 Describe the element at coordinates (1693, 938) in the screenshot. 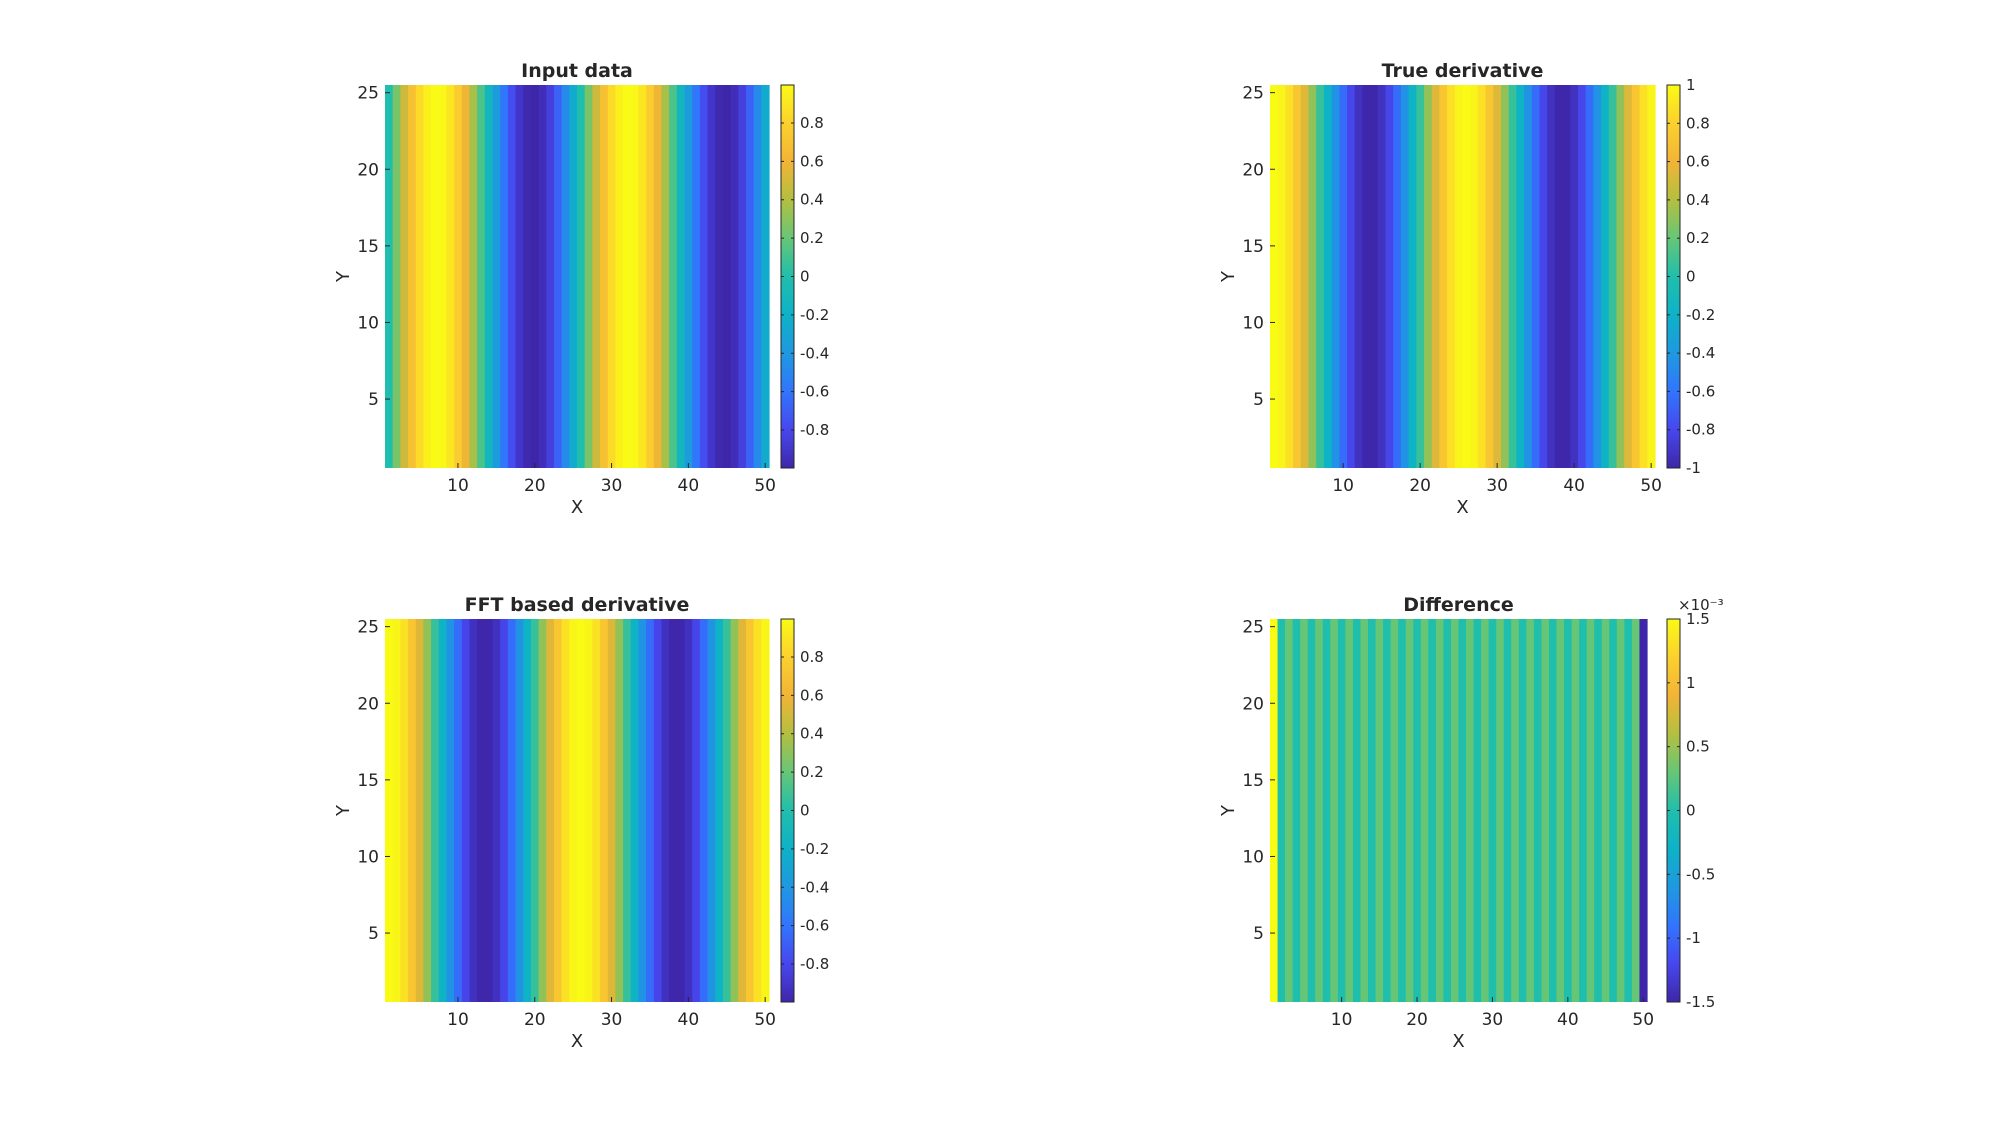

I see `colorbar-tick-label: -1` at that location.